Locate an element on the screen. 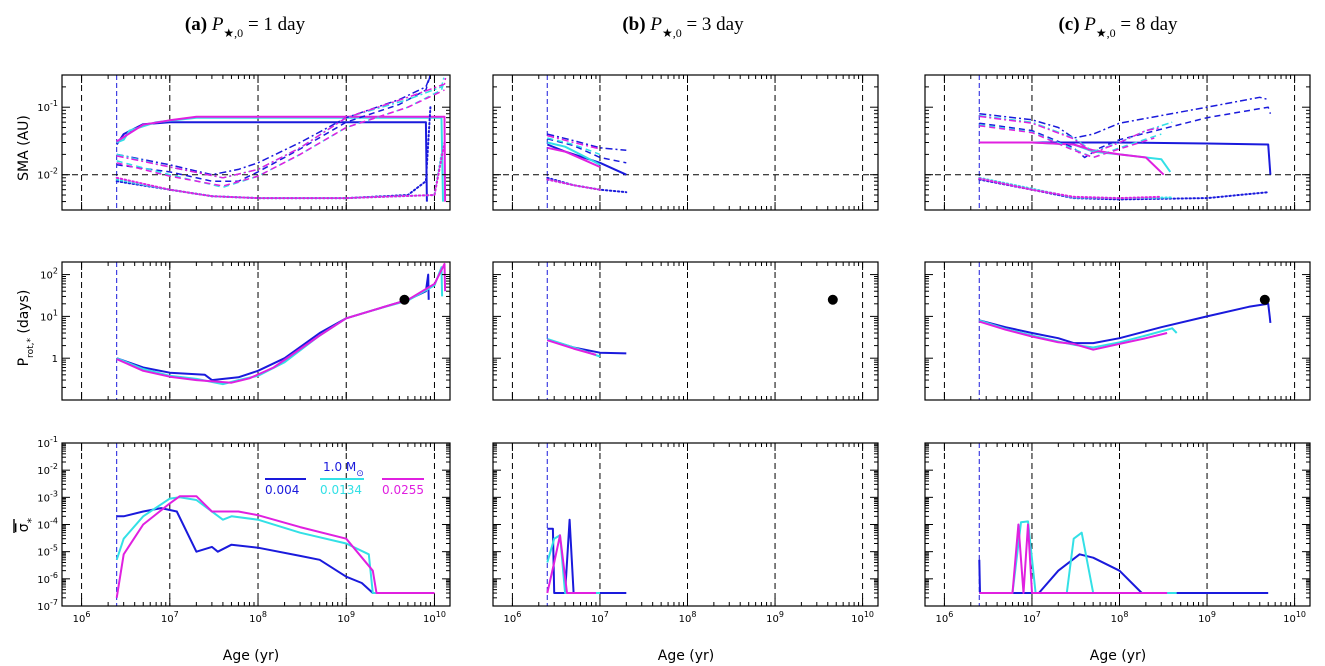 The width and height of the screenshot is (1325, 666). legend-mass-label: 1.0 M⊙ is located at coordinates (343, 469).